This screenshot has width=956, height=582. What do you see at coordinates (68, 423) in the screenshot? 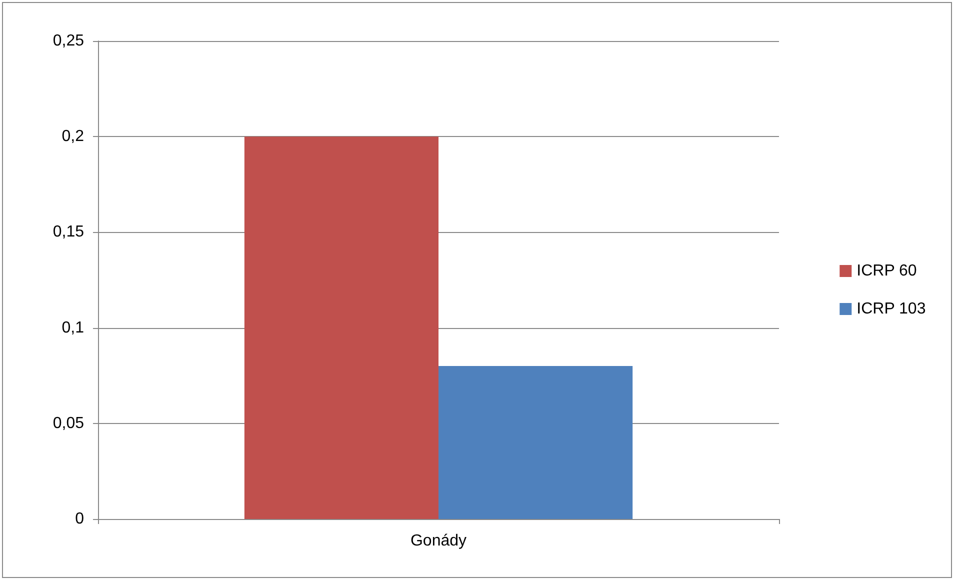
I see `y-tick-label: 0,05` at bounding box center [68, 423].